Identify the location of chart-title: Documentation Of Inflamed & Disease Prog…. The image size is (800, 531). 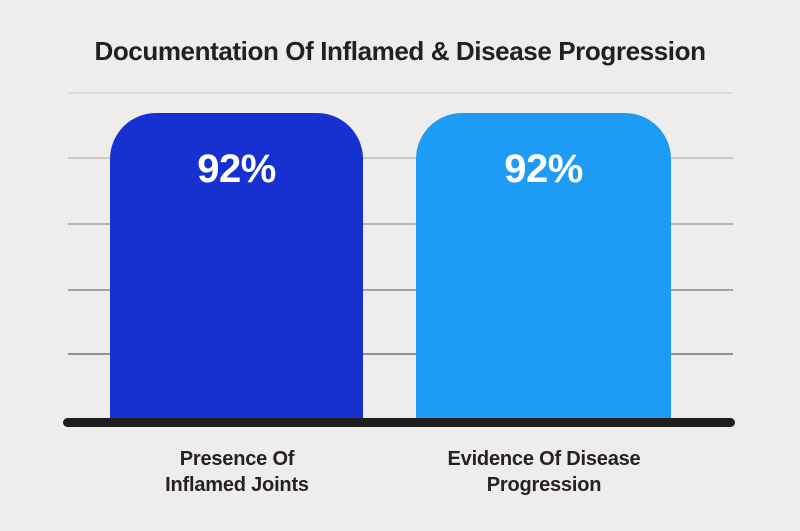
(400, 51).